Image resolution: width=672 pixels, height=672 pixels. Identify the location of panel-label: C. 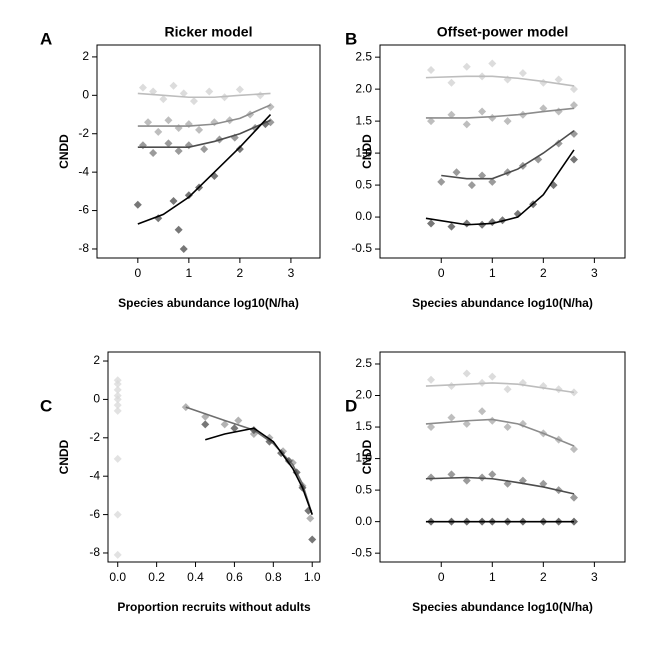
(46, 405).